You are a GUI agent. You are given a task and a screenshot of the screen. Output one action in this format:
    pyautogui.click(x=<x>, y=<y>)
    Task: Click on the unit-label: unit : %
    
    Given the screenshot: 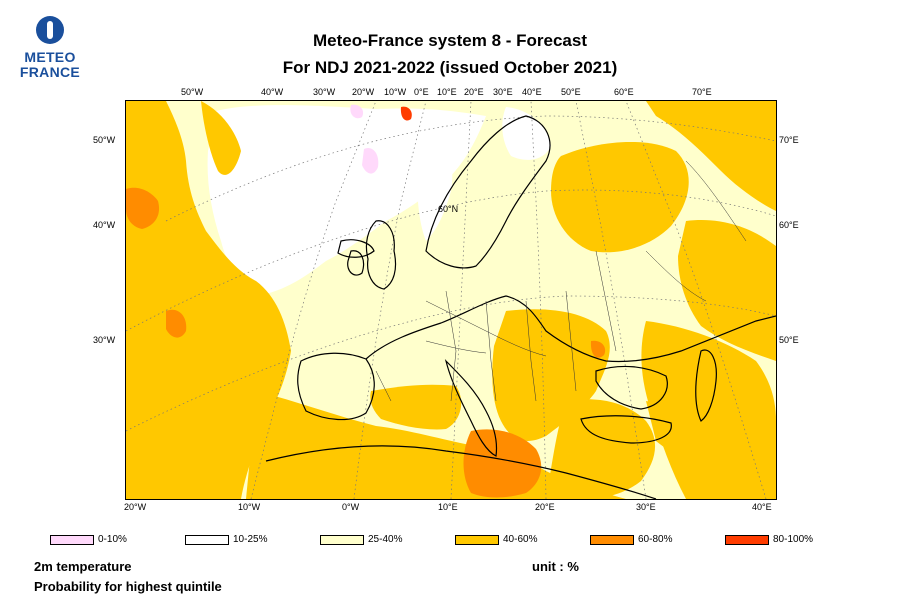 What is the action you would take?
    pyautogui.click(x=555, y=566)
    